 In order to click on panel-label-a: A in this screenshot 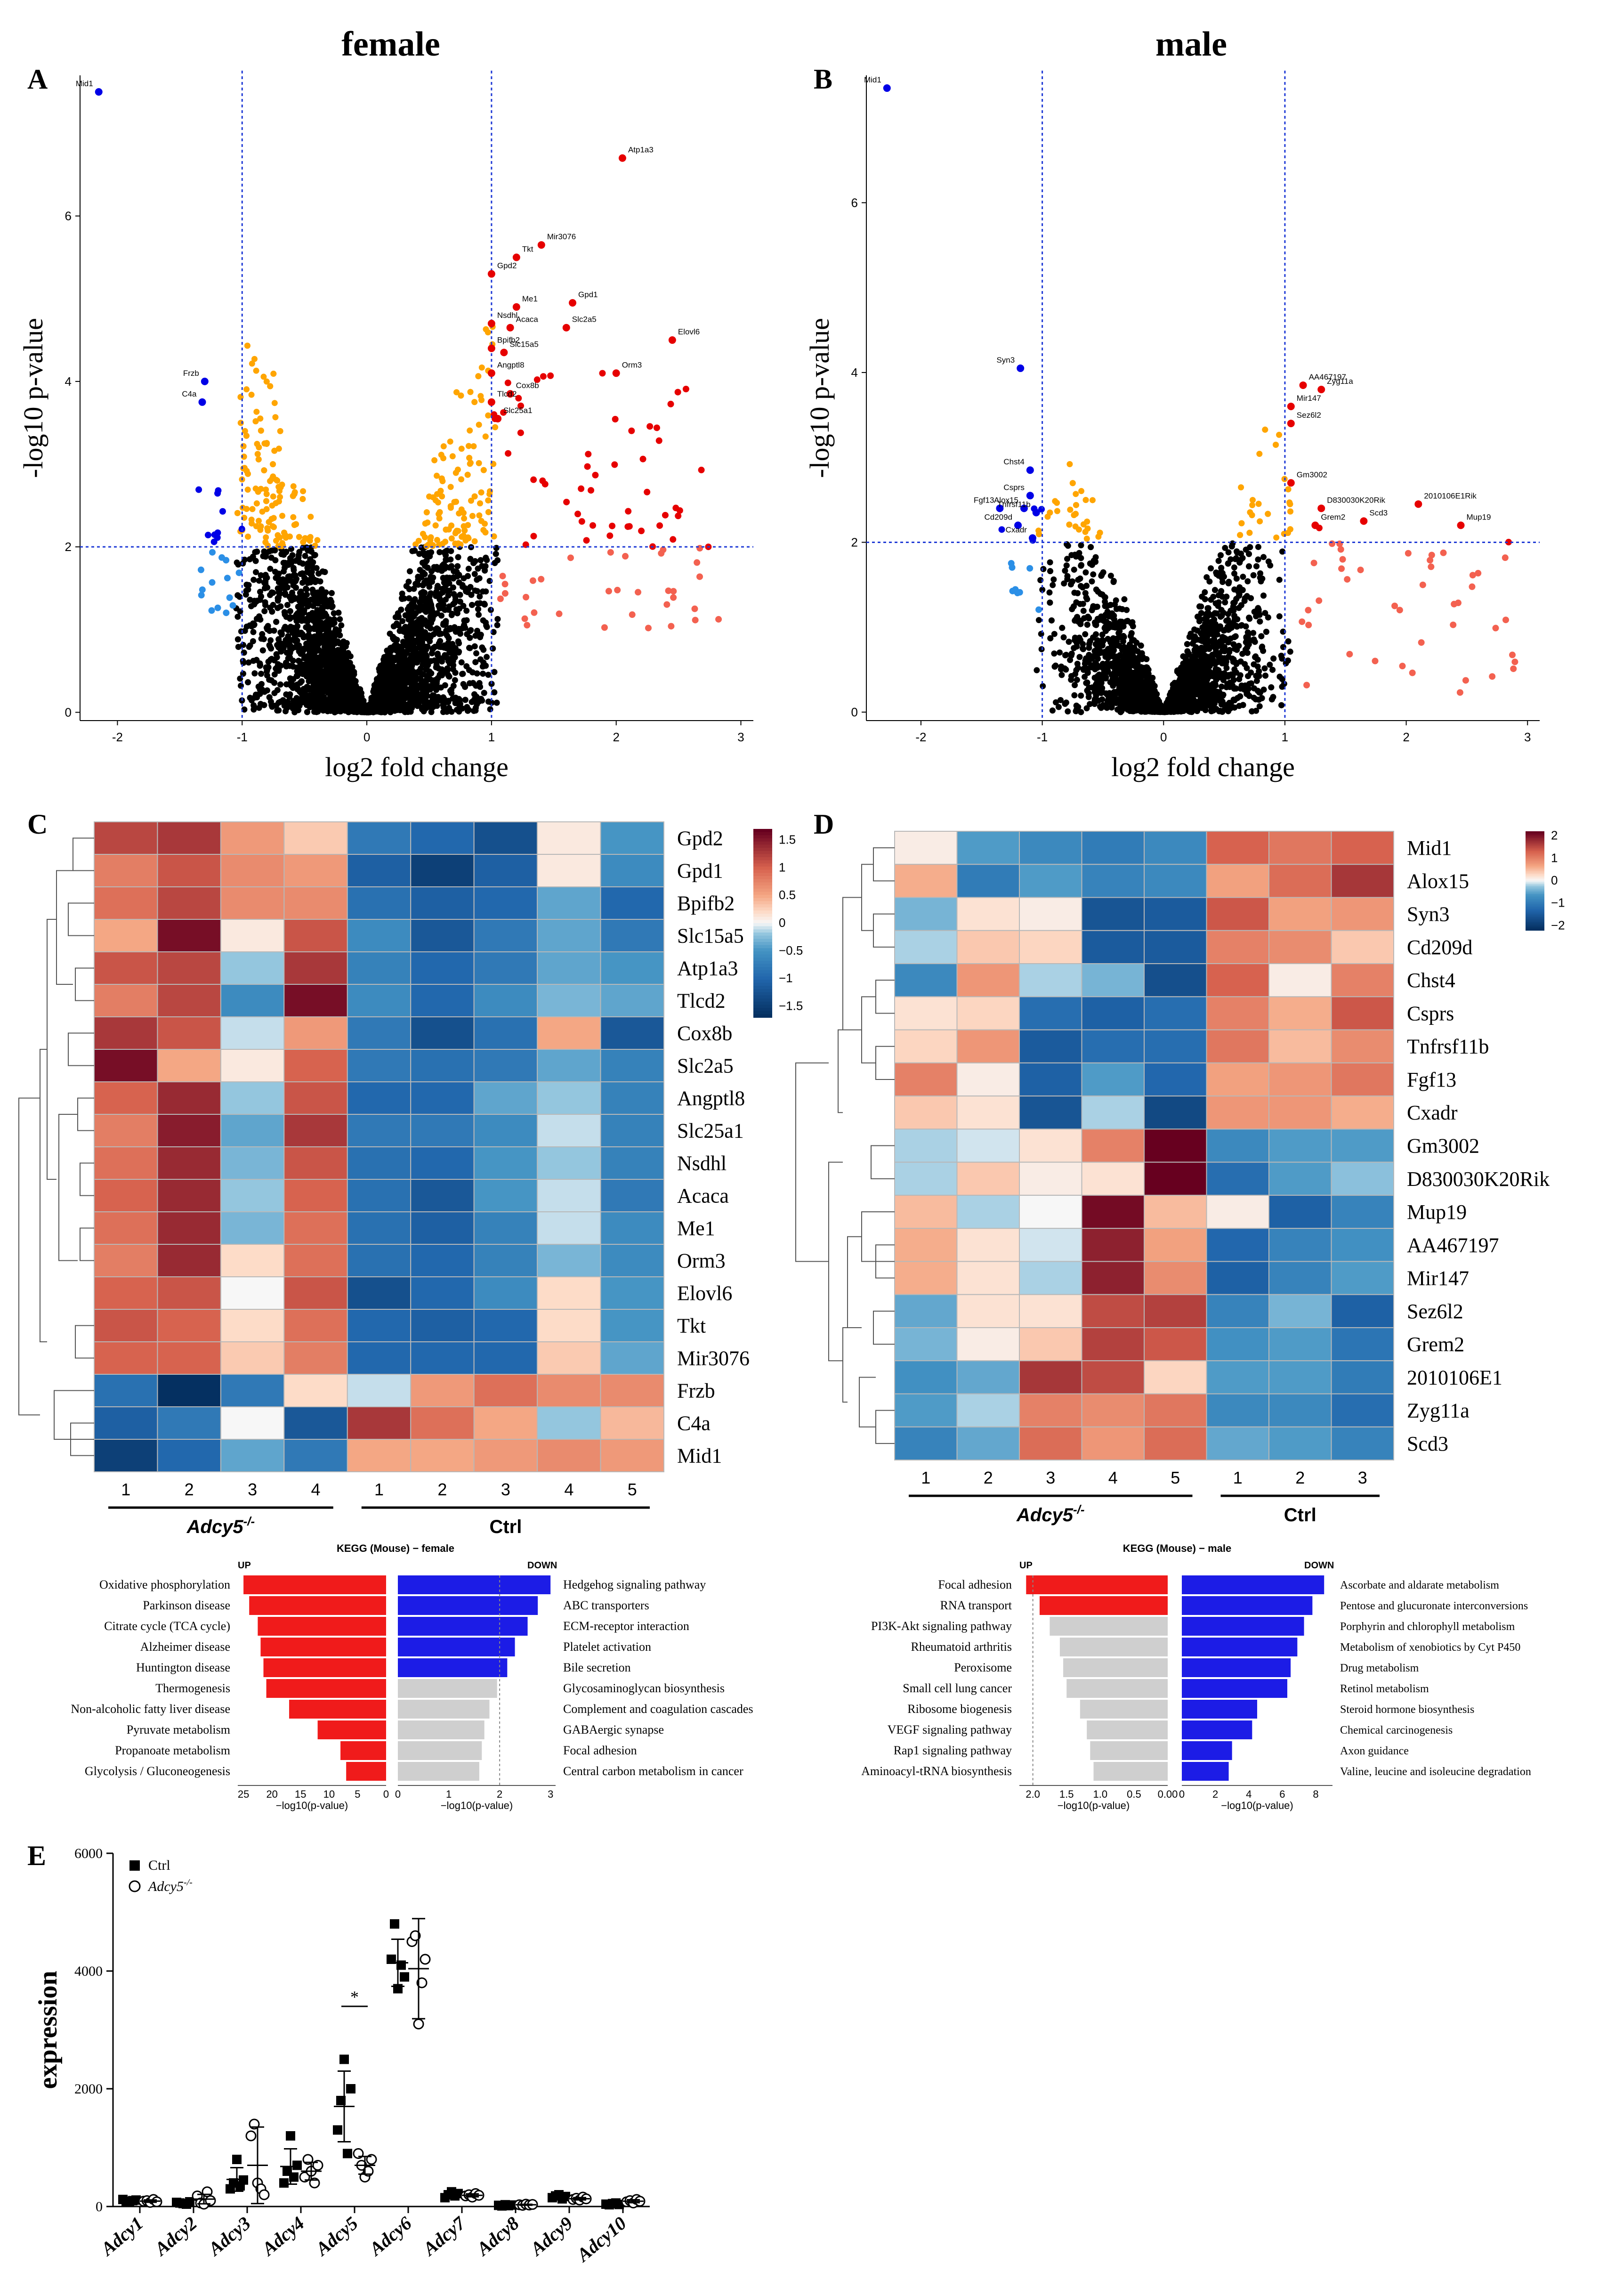, I will do `click(37, 80)`.